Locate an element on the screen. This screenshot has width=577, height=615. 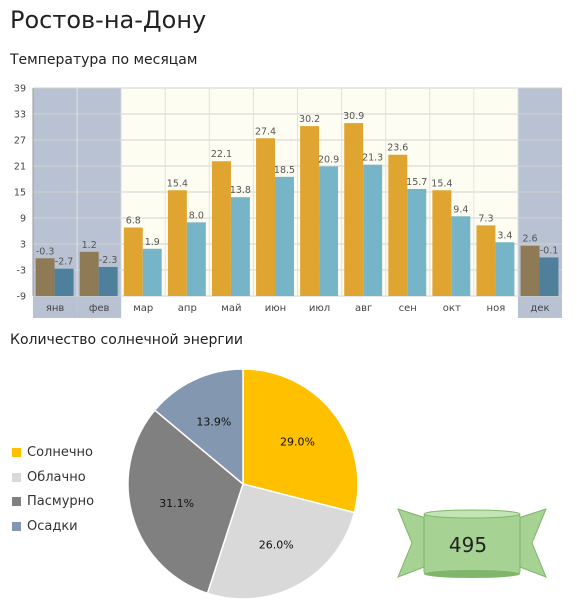
bar-low-апр is located at coordinates (196, 259).